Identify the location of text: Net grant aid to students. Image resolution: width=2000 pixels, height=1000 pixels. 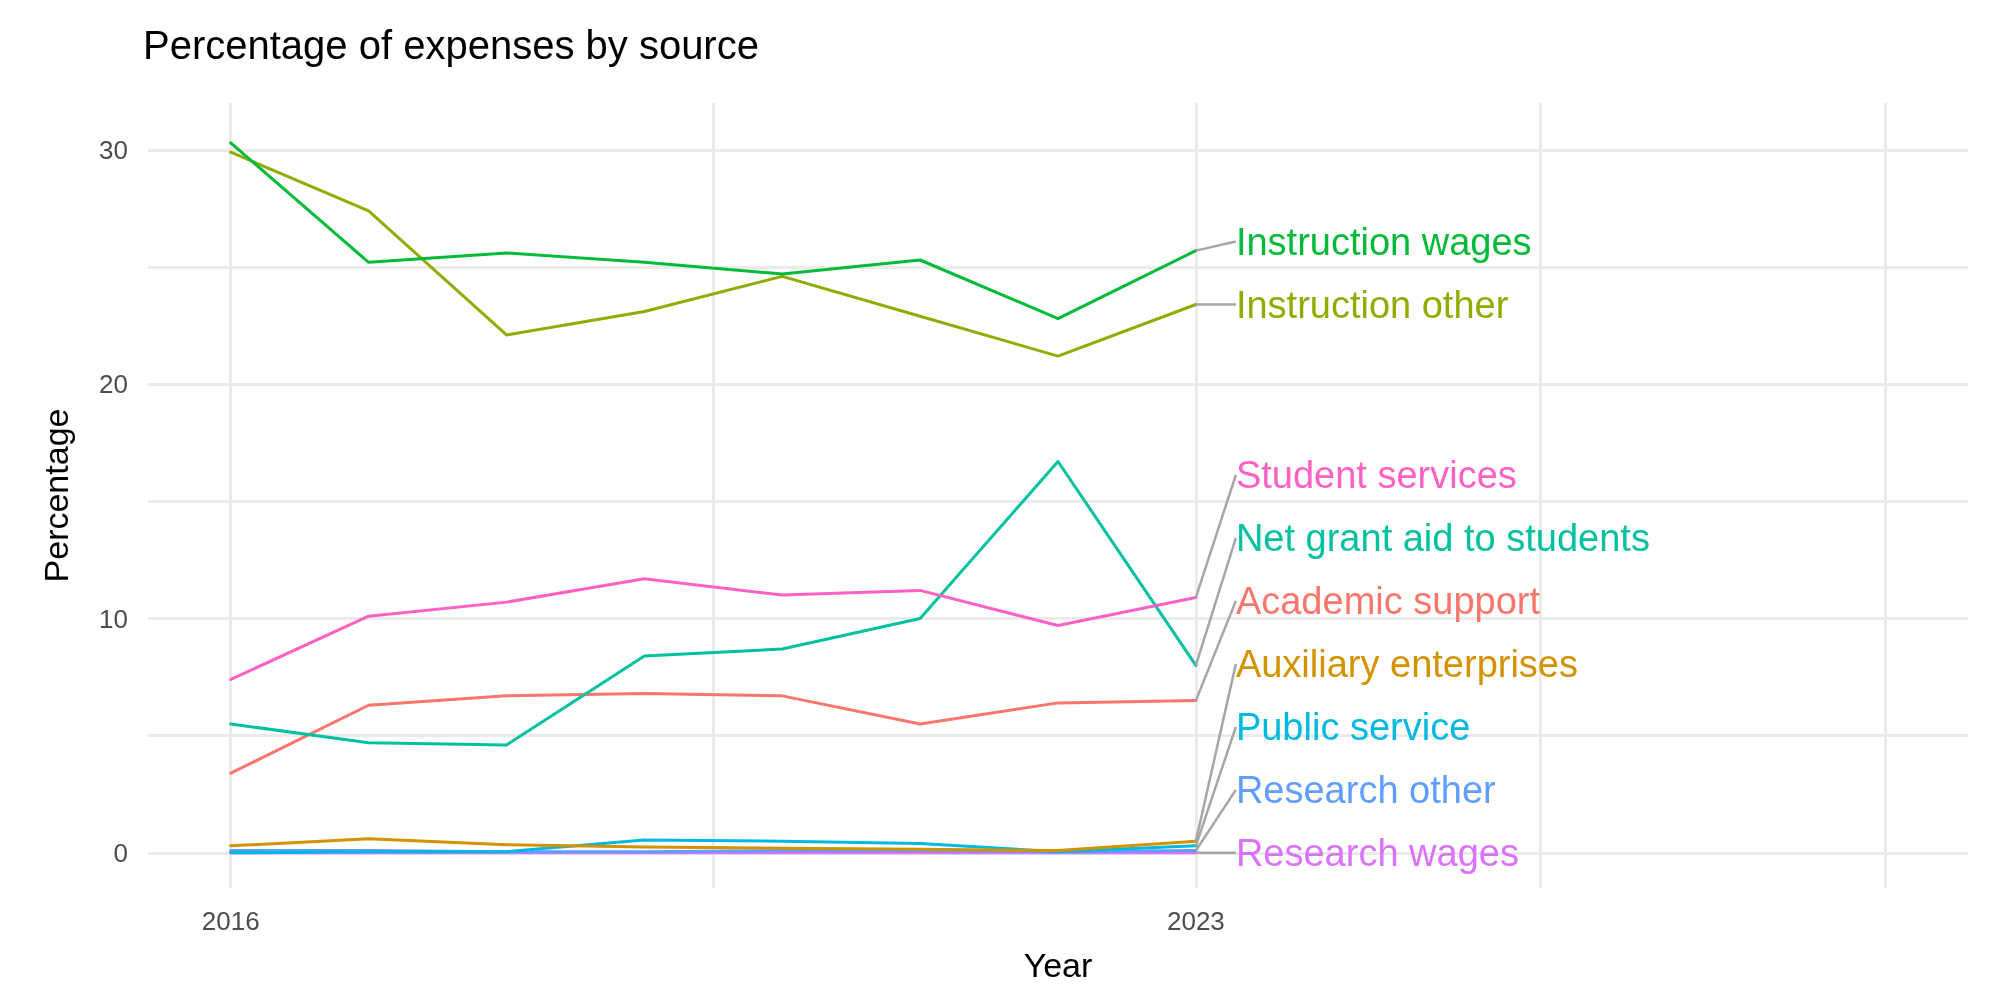
(1442, 537).